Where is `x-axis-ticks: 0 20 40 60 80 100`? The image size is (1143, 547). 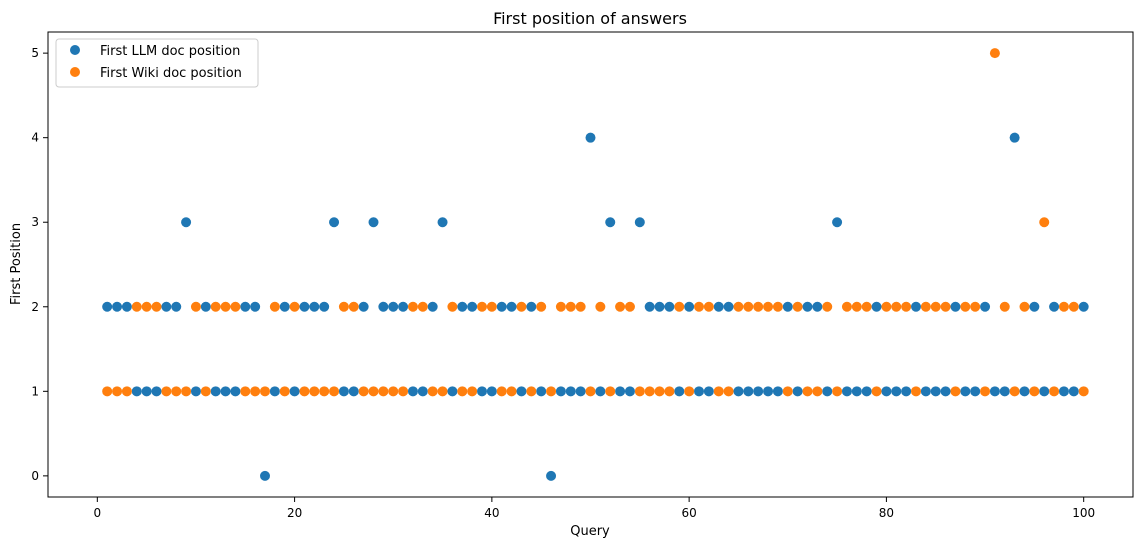 x-axis-ticks: 0 20 40 60 80 100 is located at coordinates (594, 508).